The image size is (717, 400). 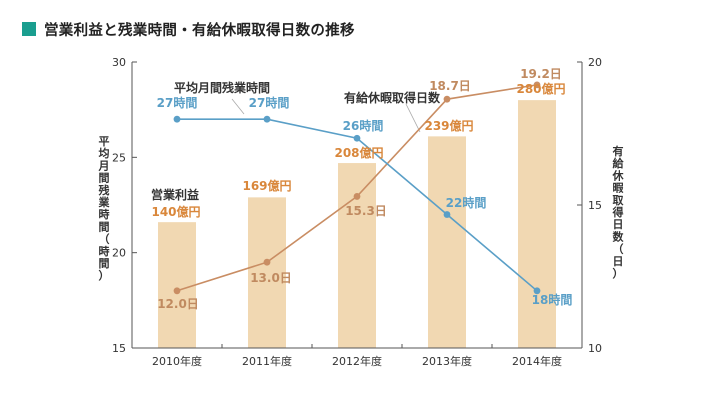 I want to click on x-tick-label-2: 2012年度, so click(x=357, y=361).